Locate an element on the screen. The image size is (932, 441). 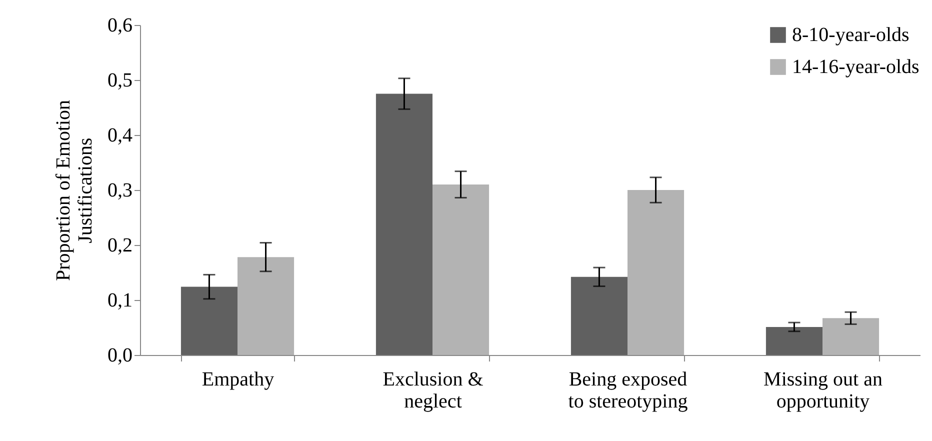
y-tick-label: 0,2 is located at coordinates (120, 245).